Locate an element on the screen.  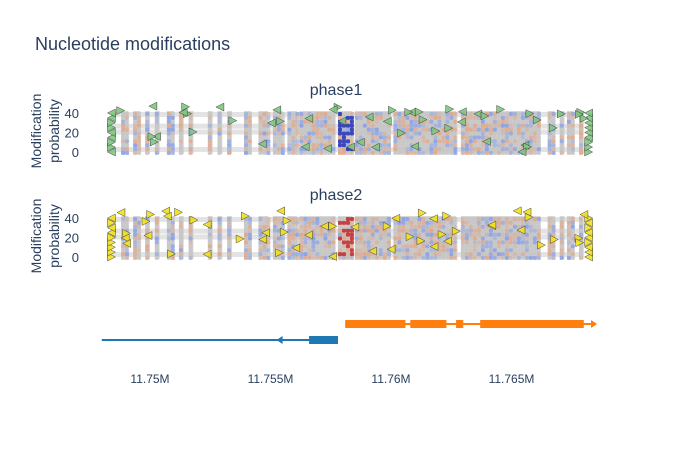
y-tick-label: 0 is located at coordinates (75, 257).